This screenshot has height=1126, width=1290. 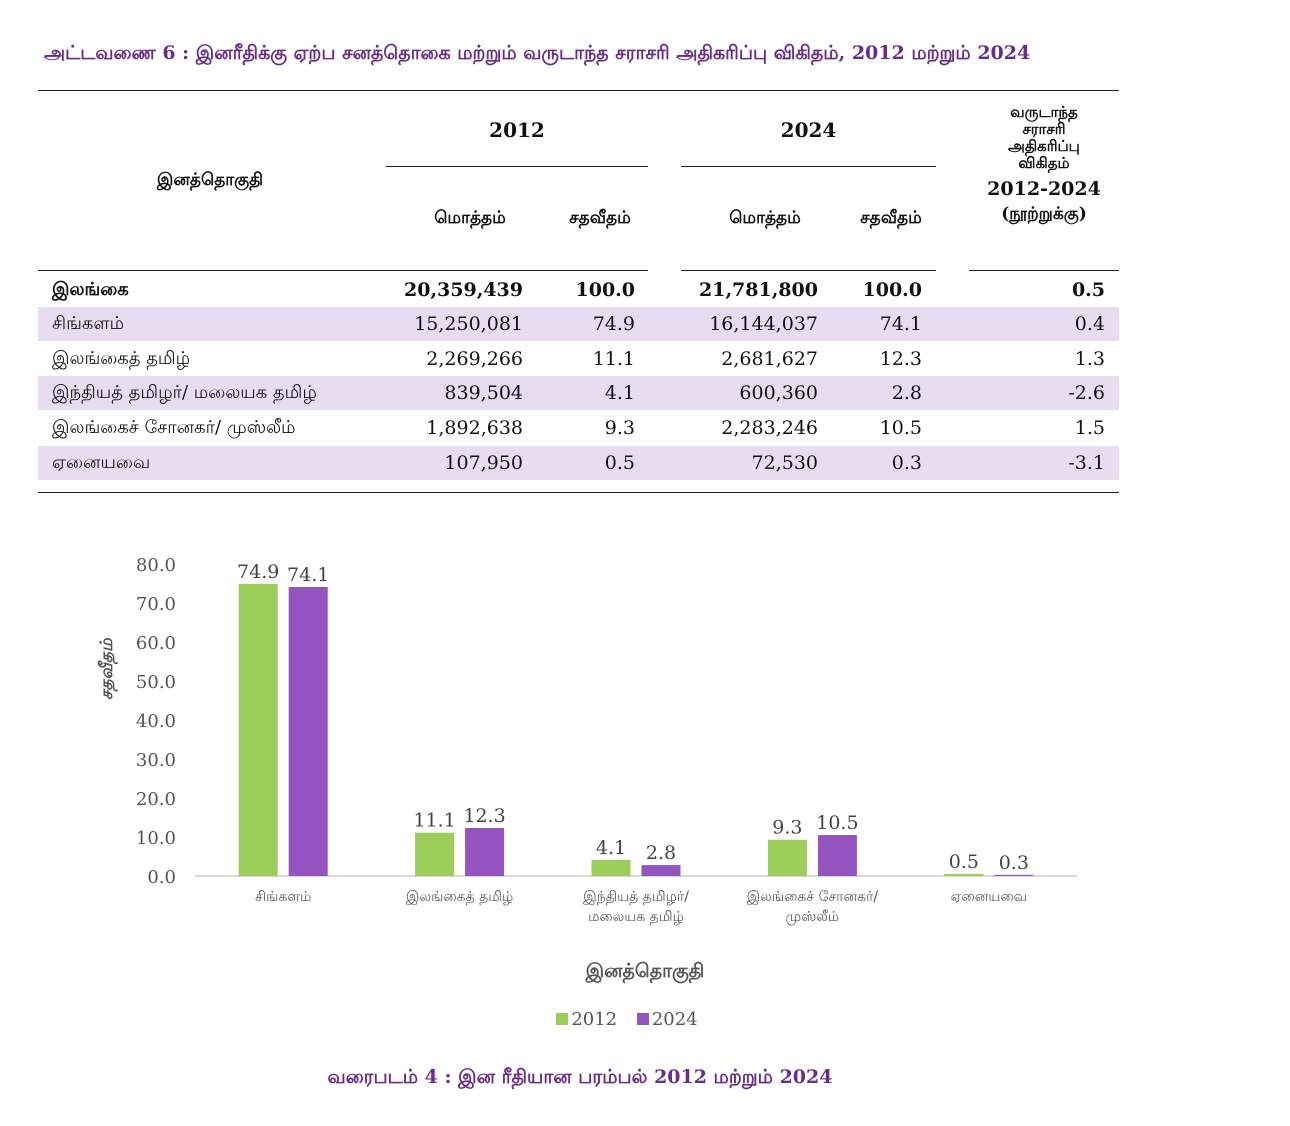 What do you see at coordinates (758, 290) in the screenshot?
I see `table-cell-total-2024: 21,781,800` at bounding box center [758, 290].